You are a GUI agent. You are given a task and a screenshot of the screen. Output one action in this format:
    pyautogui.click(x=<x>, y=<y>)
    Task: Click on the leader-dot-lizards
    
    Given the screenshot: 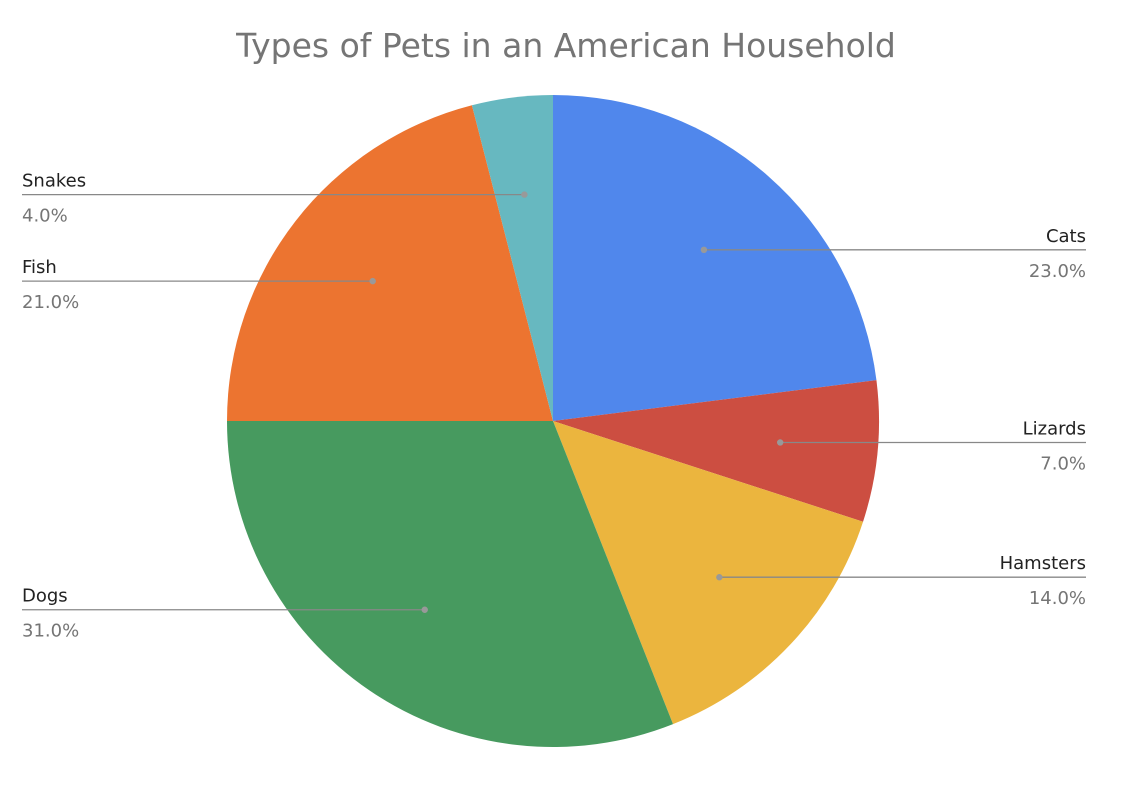 What is the action you would take?
    pyautogui.click(x=780, y=442)
    